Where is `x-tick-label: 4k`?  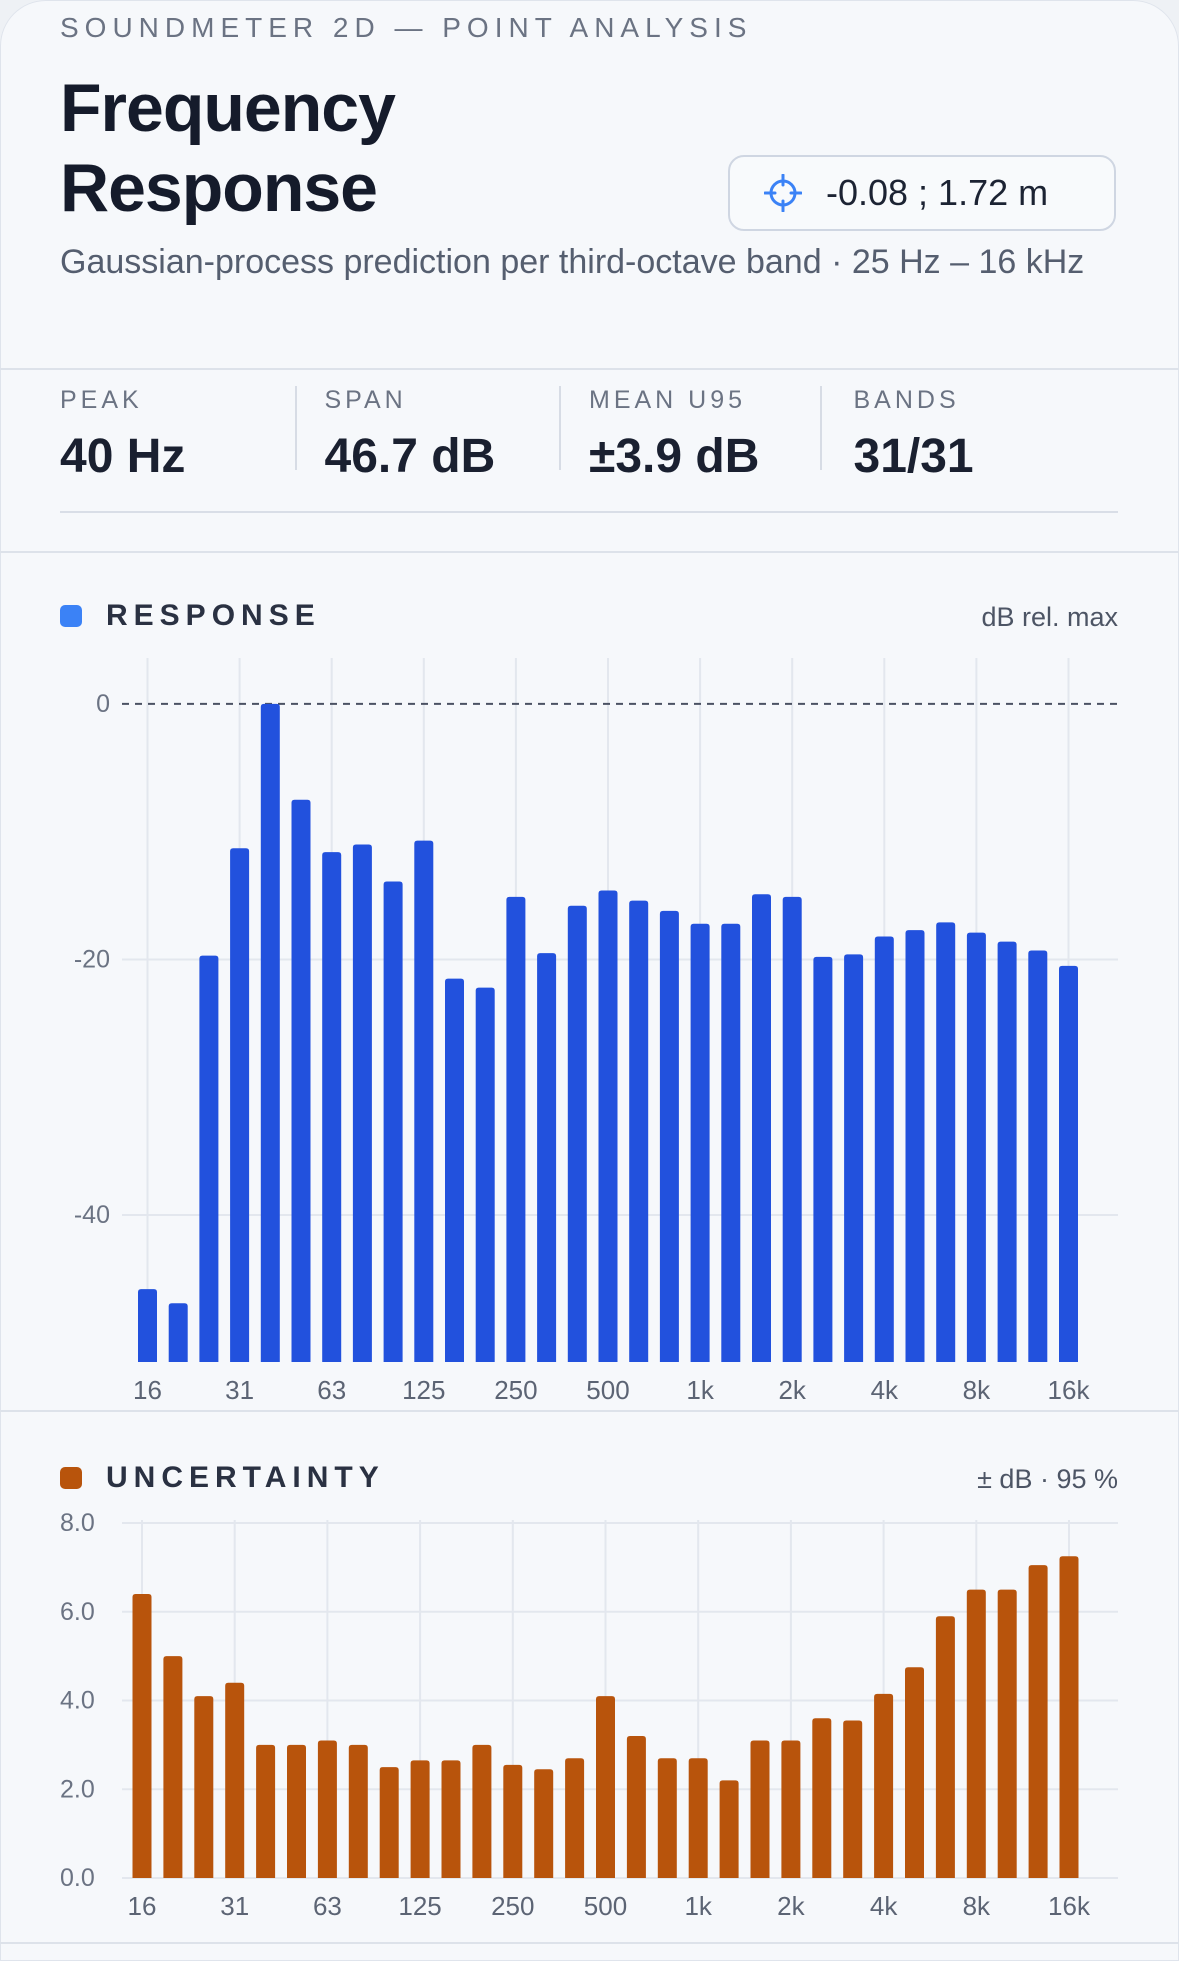
x-tick-label: 4k is located at coordinates (884, 1906).